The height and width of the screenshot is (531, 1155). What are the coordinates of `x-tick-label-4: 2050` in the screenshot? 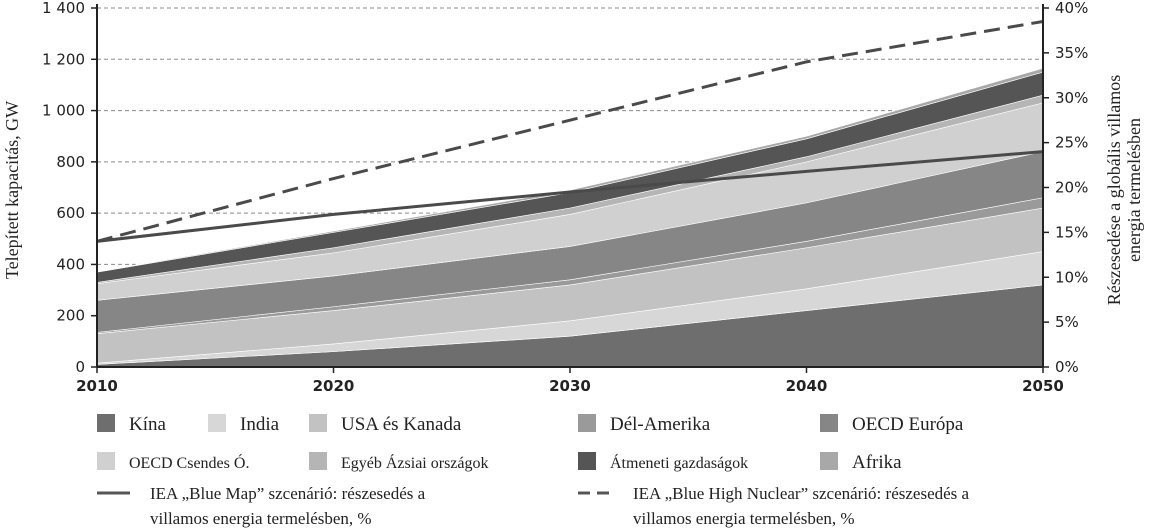 It's located at (1043, 386).